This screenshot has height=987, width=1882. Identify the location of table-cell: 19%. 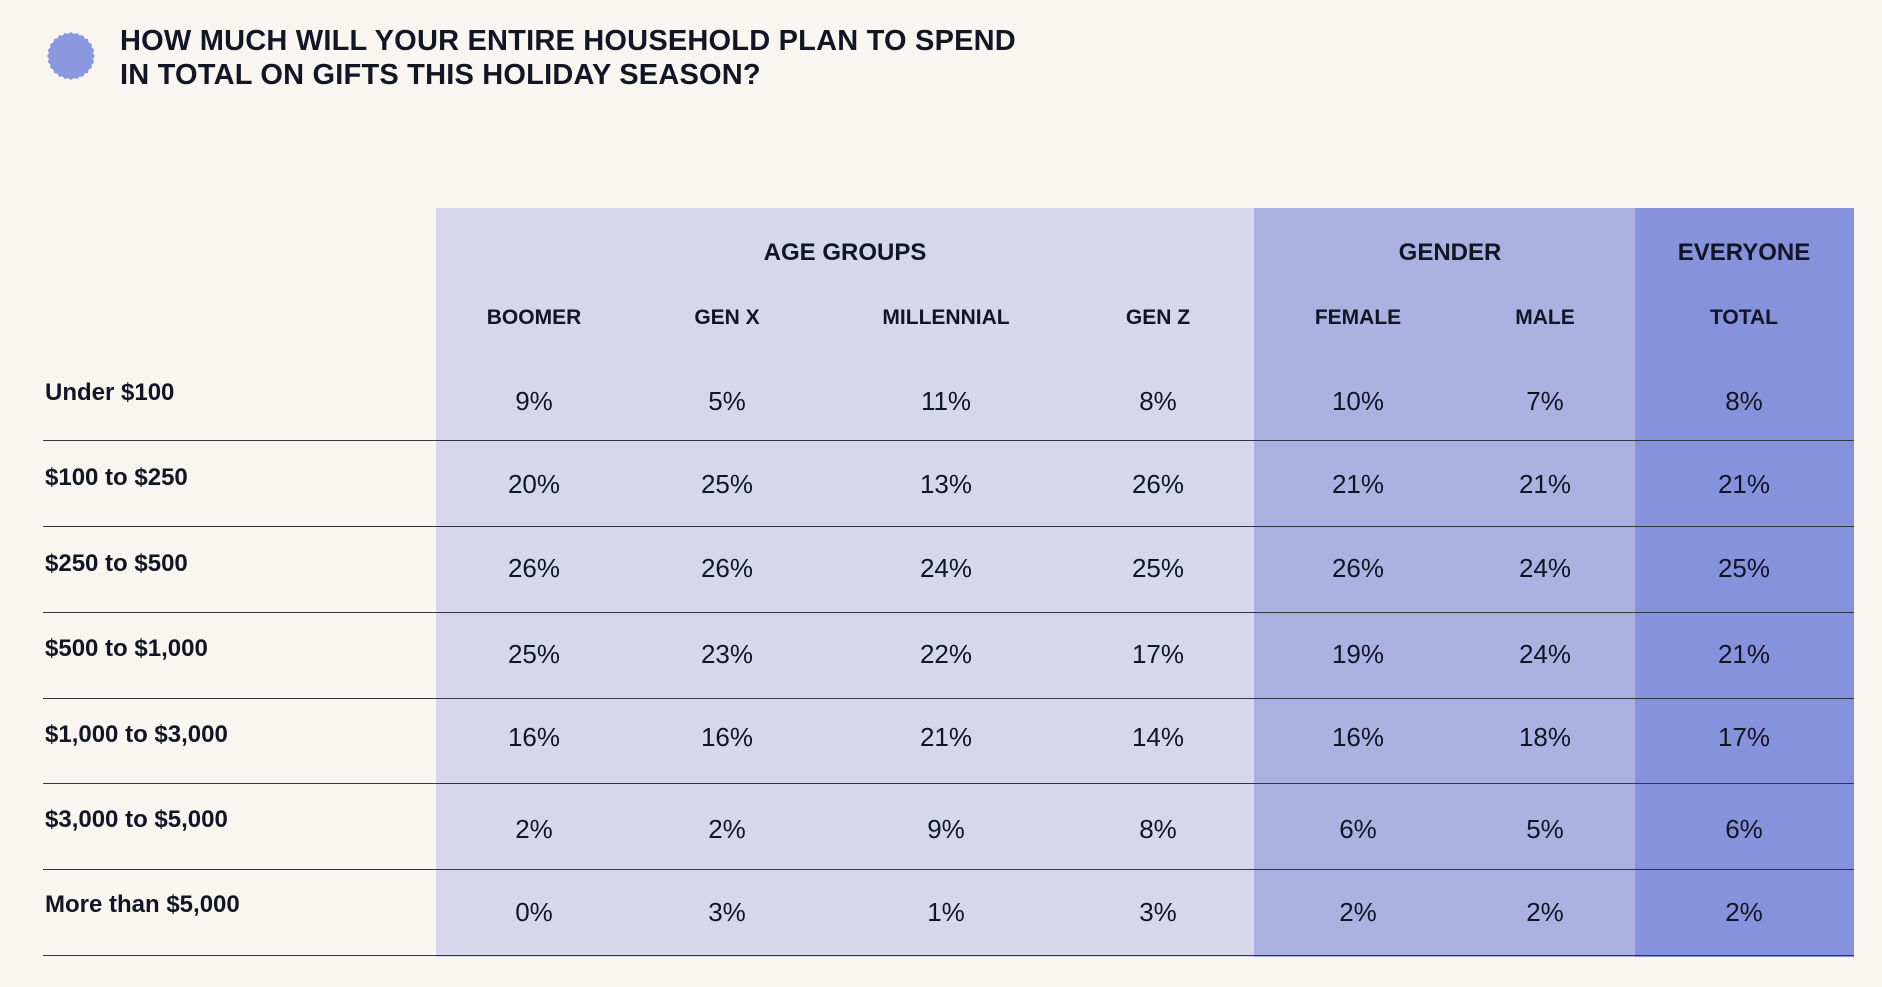
(1358, 654).